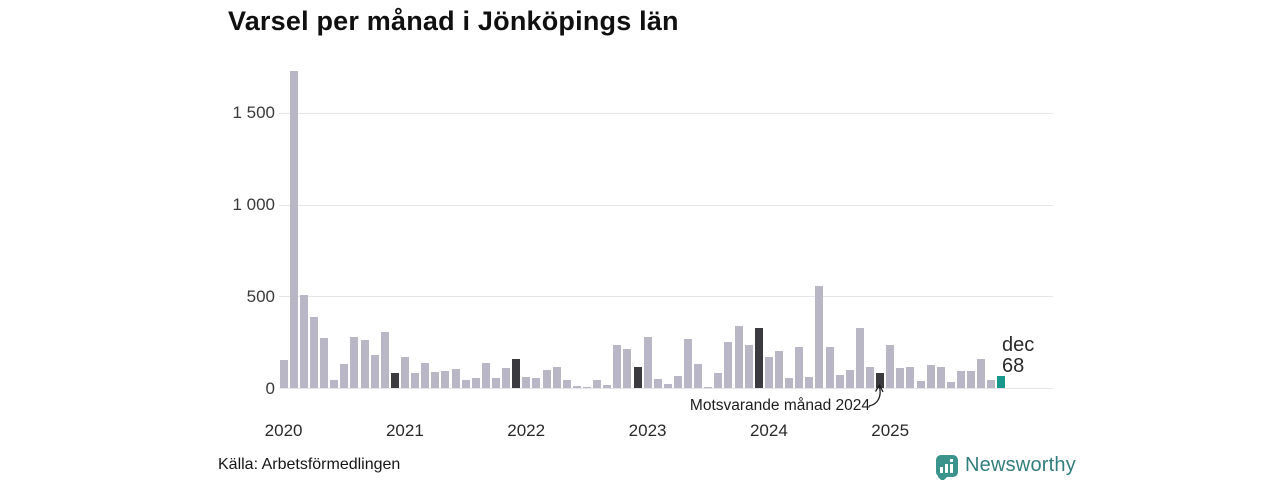 The height and width of the screenshot is (480, 1280). What do you see at coordinates (253, 113) in the screenshot?
I see `y-tick-label-1500: 1 500` at bounding box center [253, 113].